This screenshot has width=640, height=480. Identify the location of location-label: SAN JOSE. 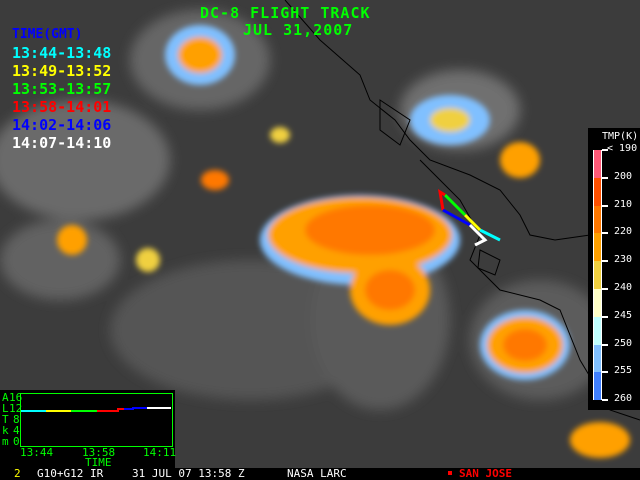
(485, 473).